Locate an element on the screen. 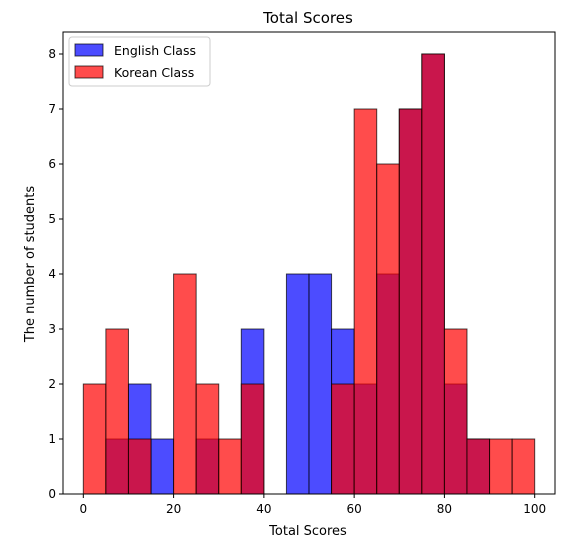 This screenshot has height=547, width=565. x-tick-label: 80 is located at coordinates (444, 509).